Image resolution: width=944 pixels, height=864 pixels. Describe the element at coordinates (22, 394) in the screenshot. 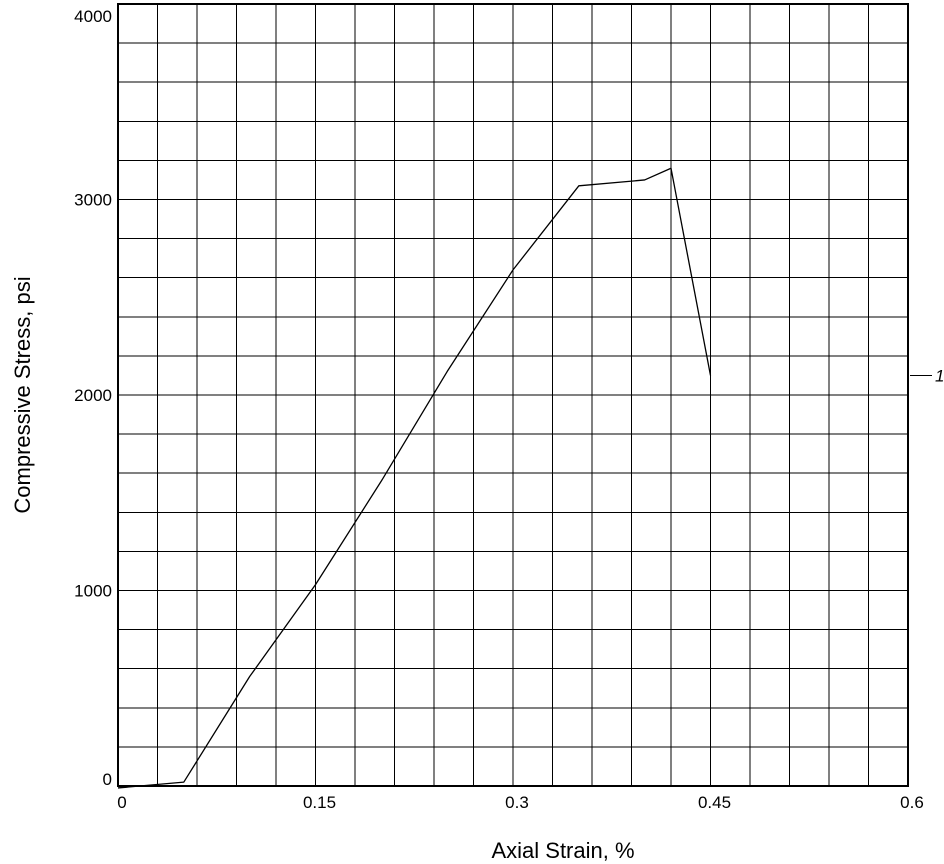

I see `y-axis-title: Compressive Stress, psi` at that location.